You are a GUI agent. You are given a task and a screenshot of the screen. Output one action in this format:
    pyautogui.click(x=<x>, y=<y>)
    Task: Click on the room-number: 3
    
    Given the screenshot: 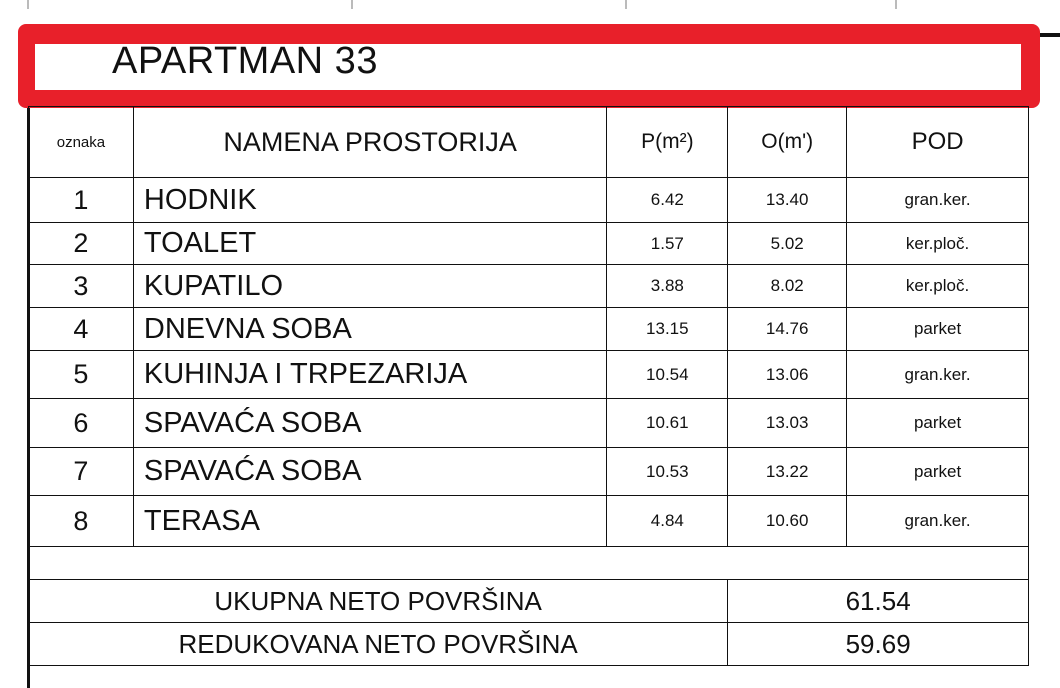 What is the action you would take?
    pyautogui.click(x=81, y=286)
    